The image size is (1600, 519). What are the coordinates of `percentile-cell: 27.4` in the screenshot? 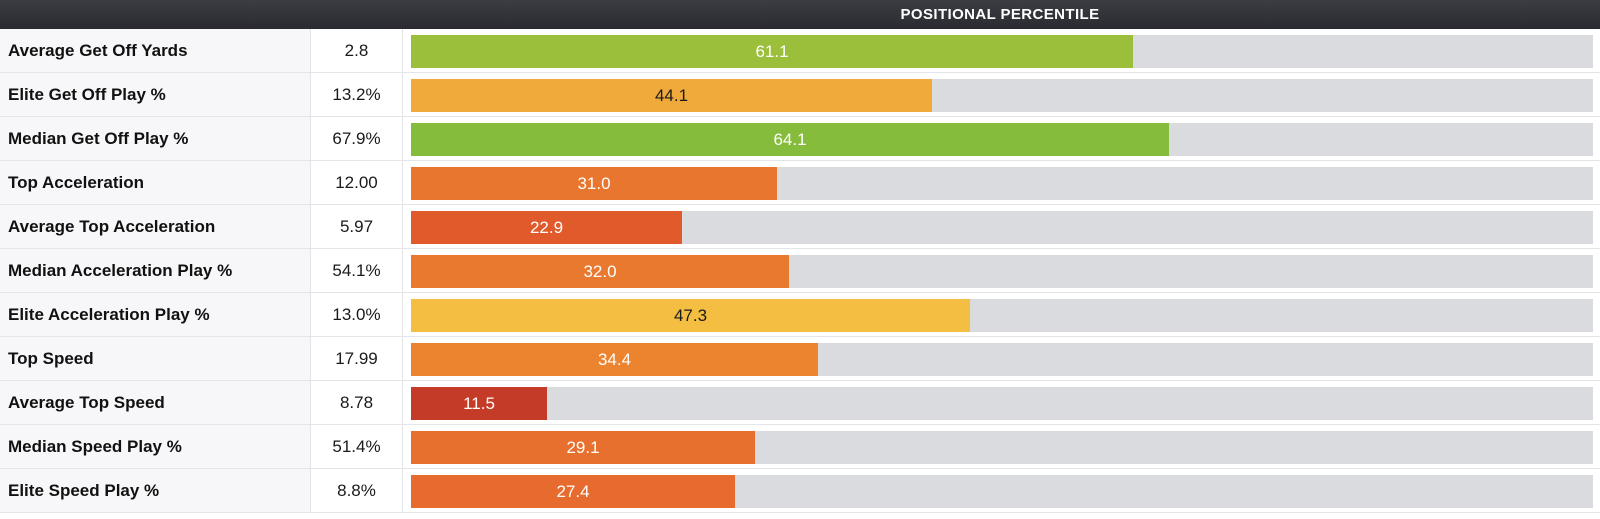 It's located at (1001, 490).